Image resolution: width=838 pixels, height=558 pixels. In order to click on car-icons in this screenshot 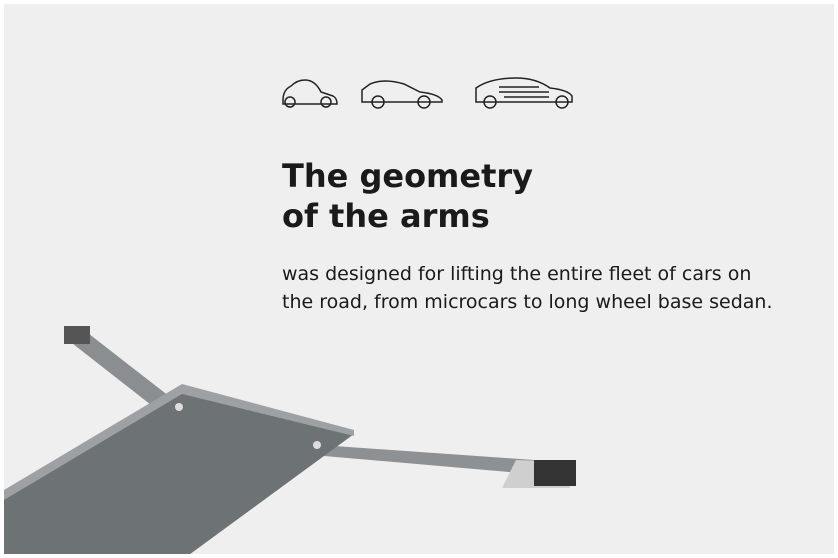, I will do `click(427, 93)`.